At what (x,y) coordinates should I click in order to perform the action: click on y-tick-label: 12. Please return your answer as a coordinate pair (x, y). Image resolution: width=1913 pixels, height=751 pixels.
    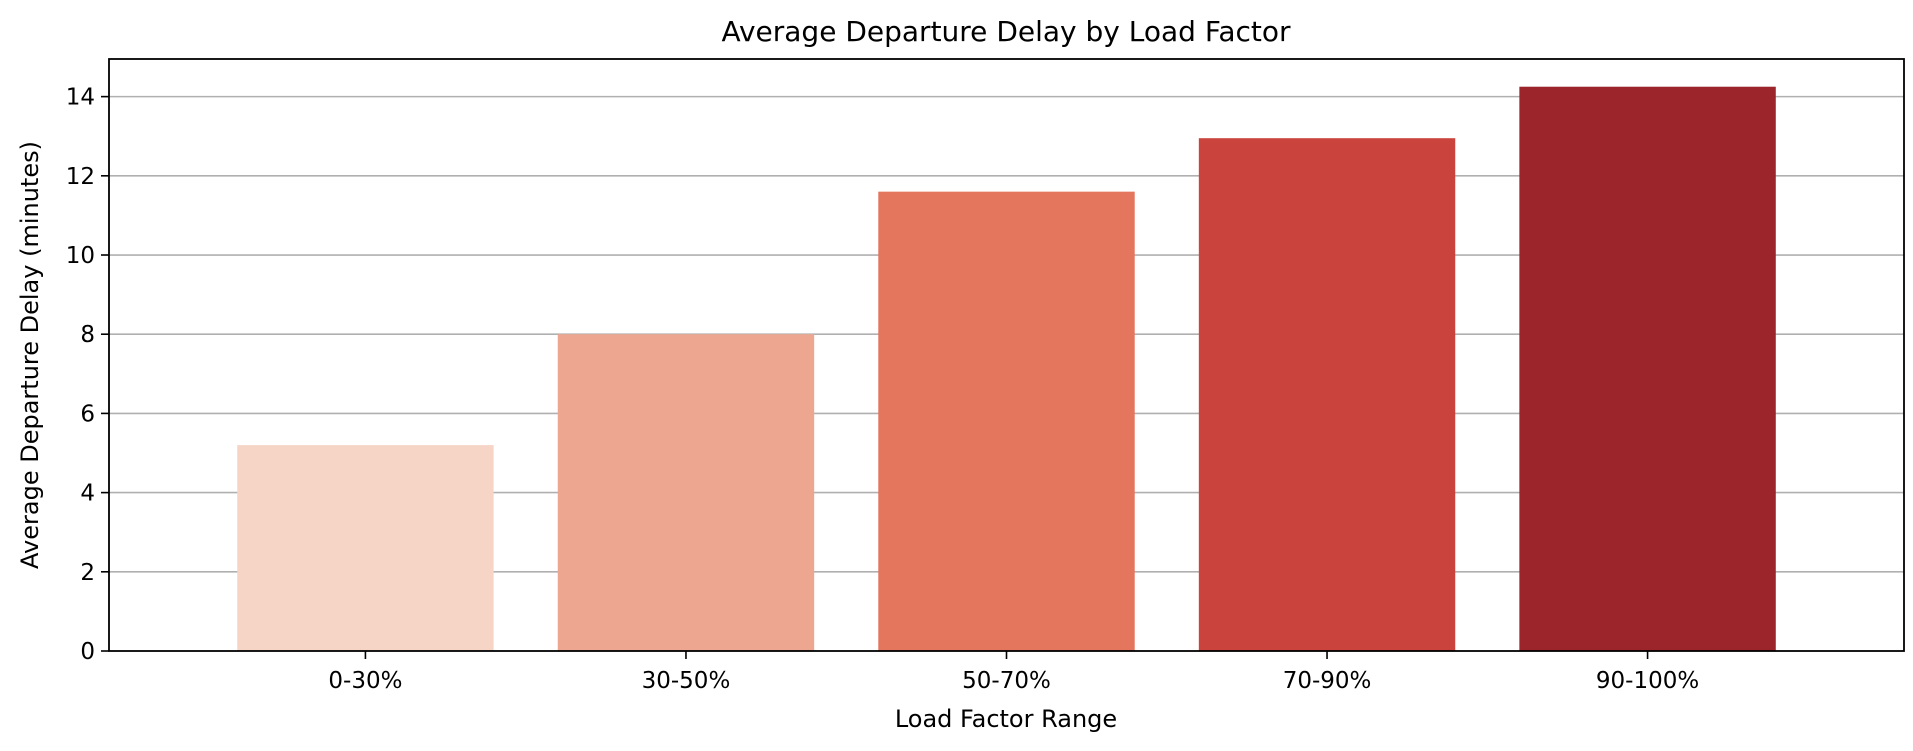
    Looking at the image, I should click on (80, 177).